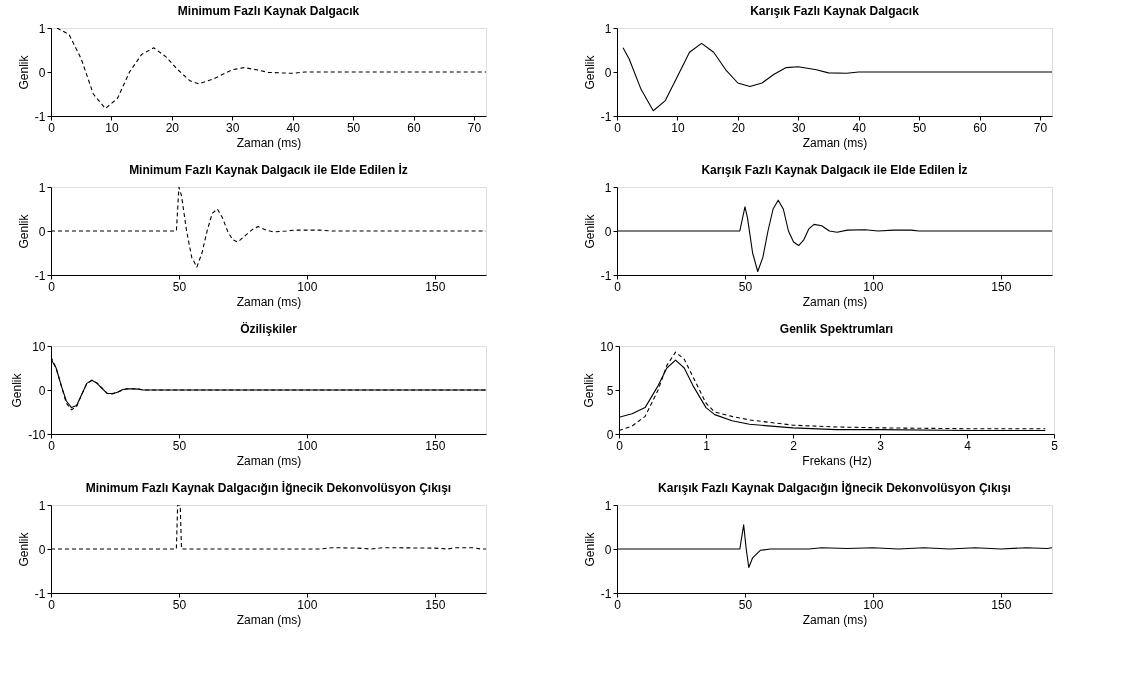 The image size is (1128, 690). What do you see at coordinates (968, 445) in the screenshot?
I see `x-tick-label: 4` at bounding box center [968, 445].